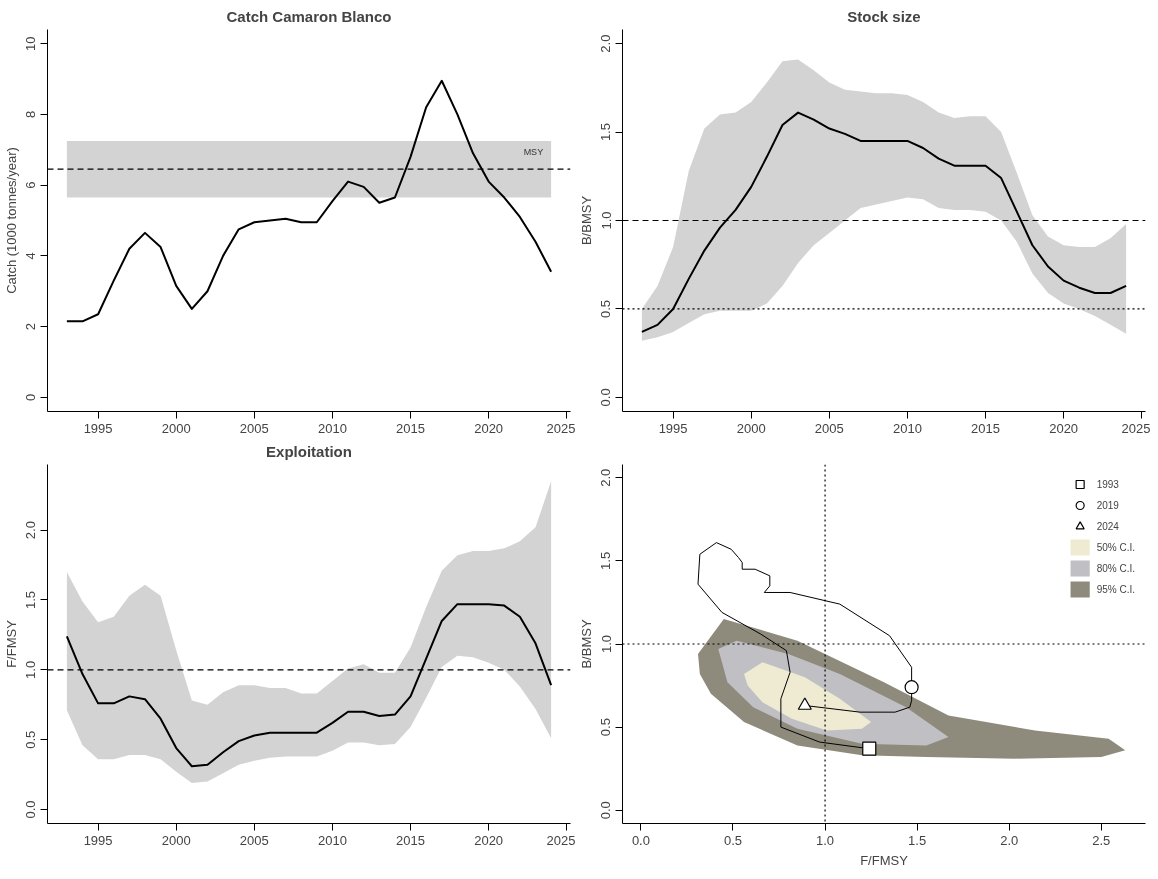 This screenshot has height=879, width=1158. What do you see at coordinates (1101, 840) in the screenshot?
I see `x-tick-label: 2.5` at bounding box center [1101, 840].